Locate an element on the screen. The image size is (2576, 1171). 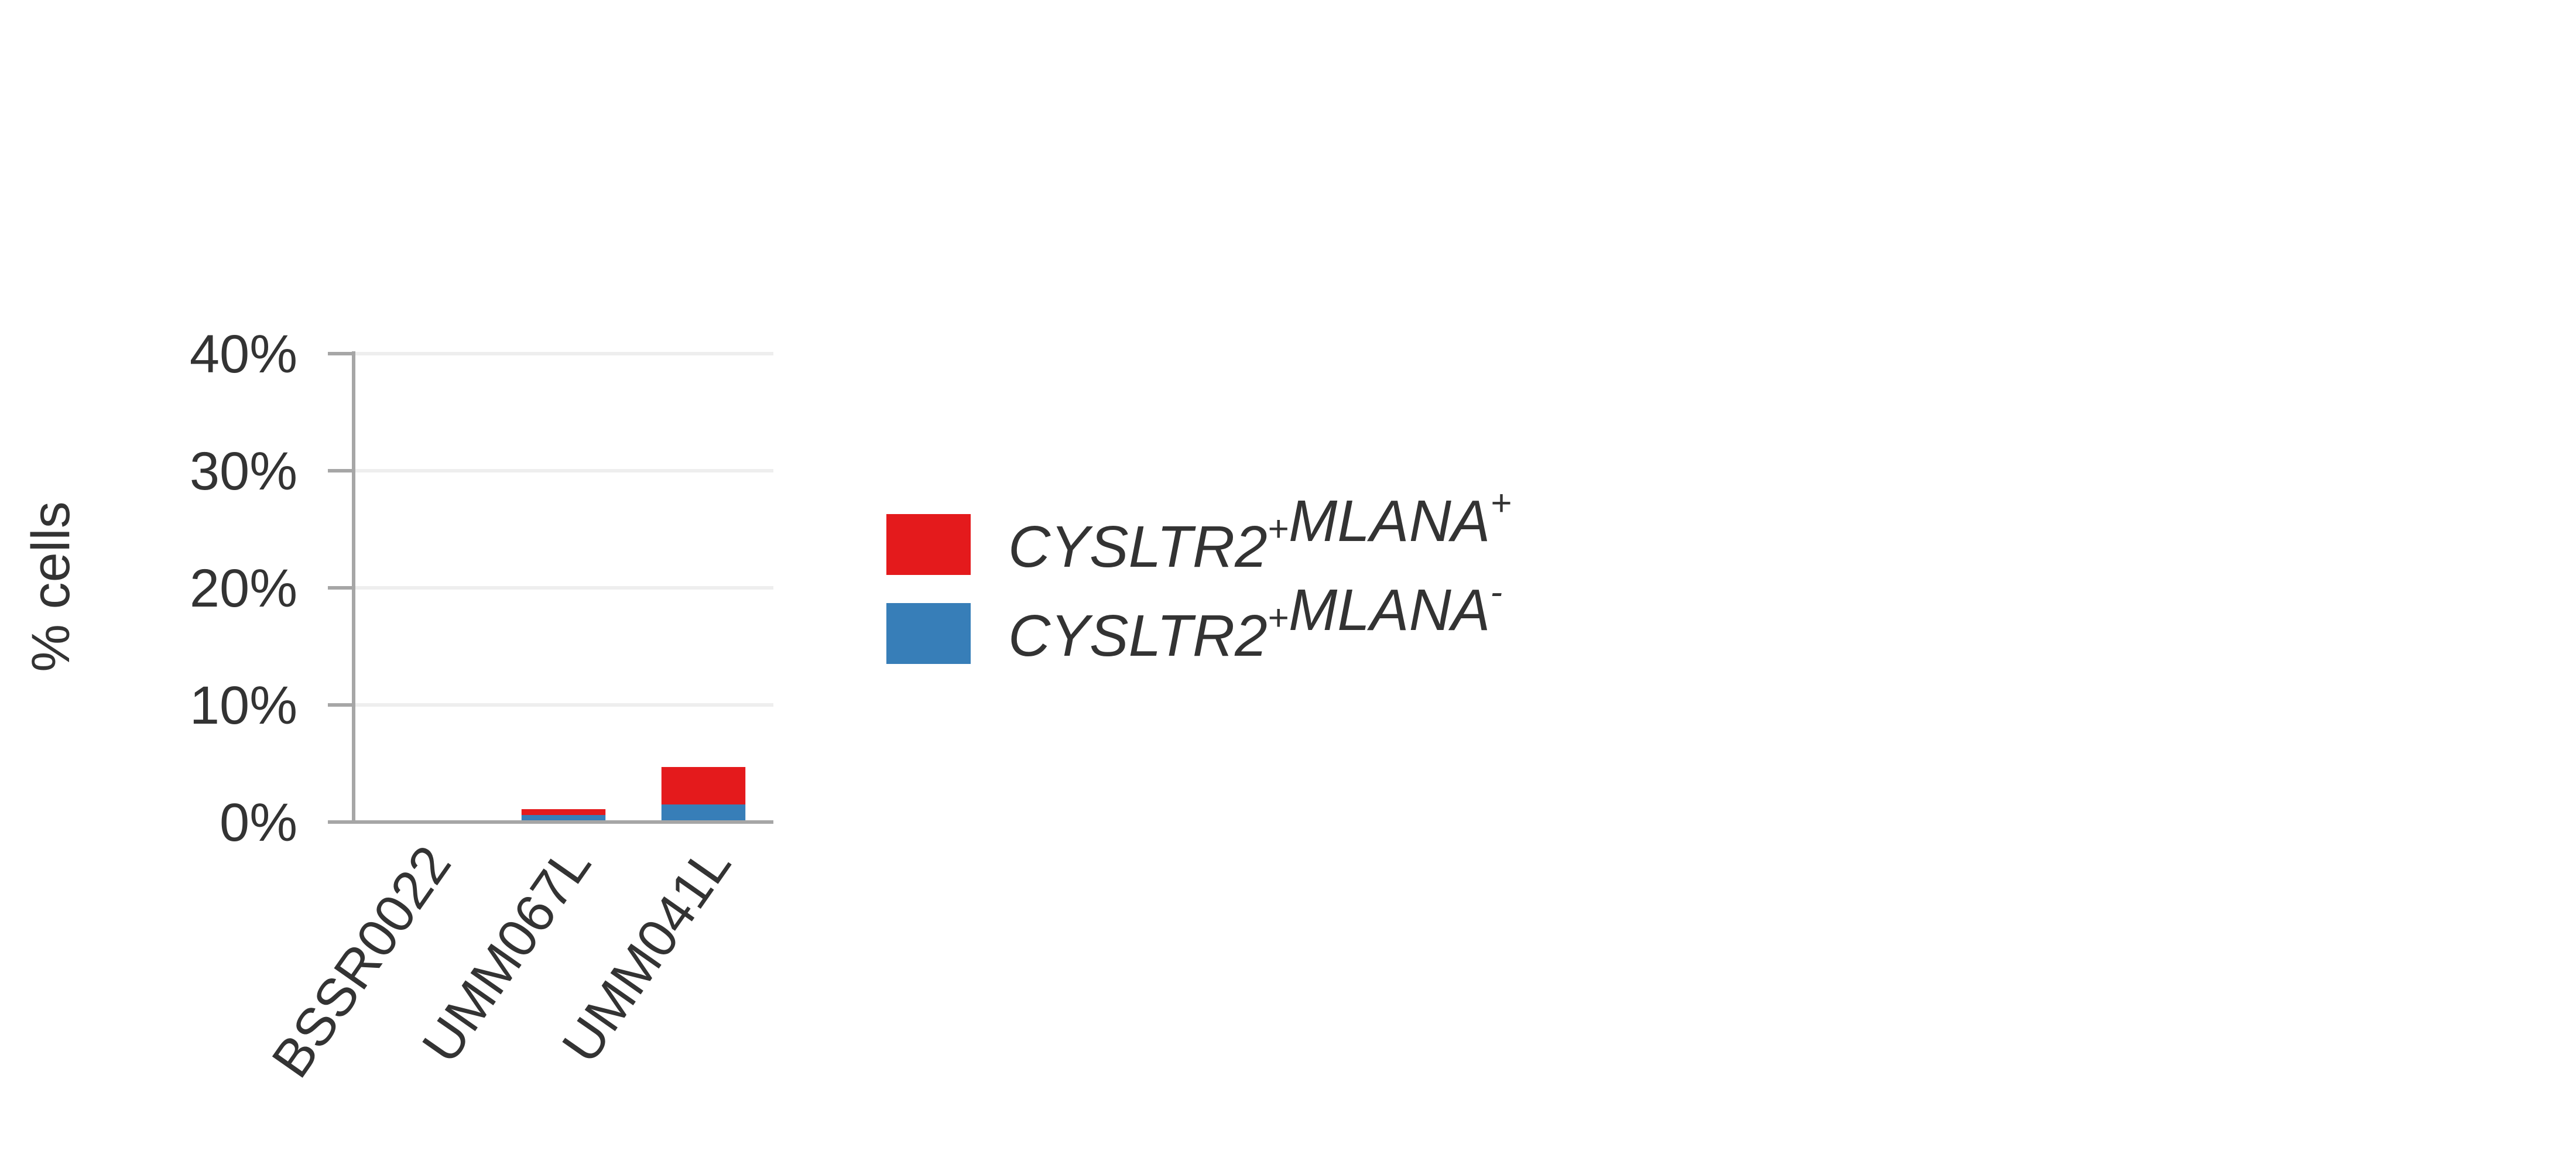
bars is located at coordinates (633, 794).